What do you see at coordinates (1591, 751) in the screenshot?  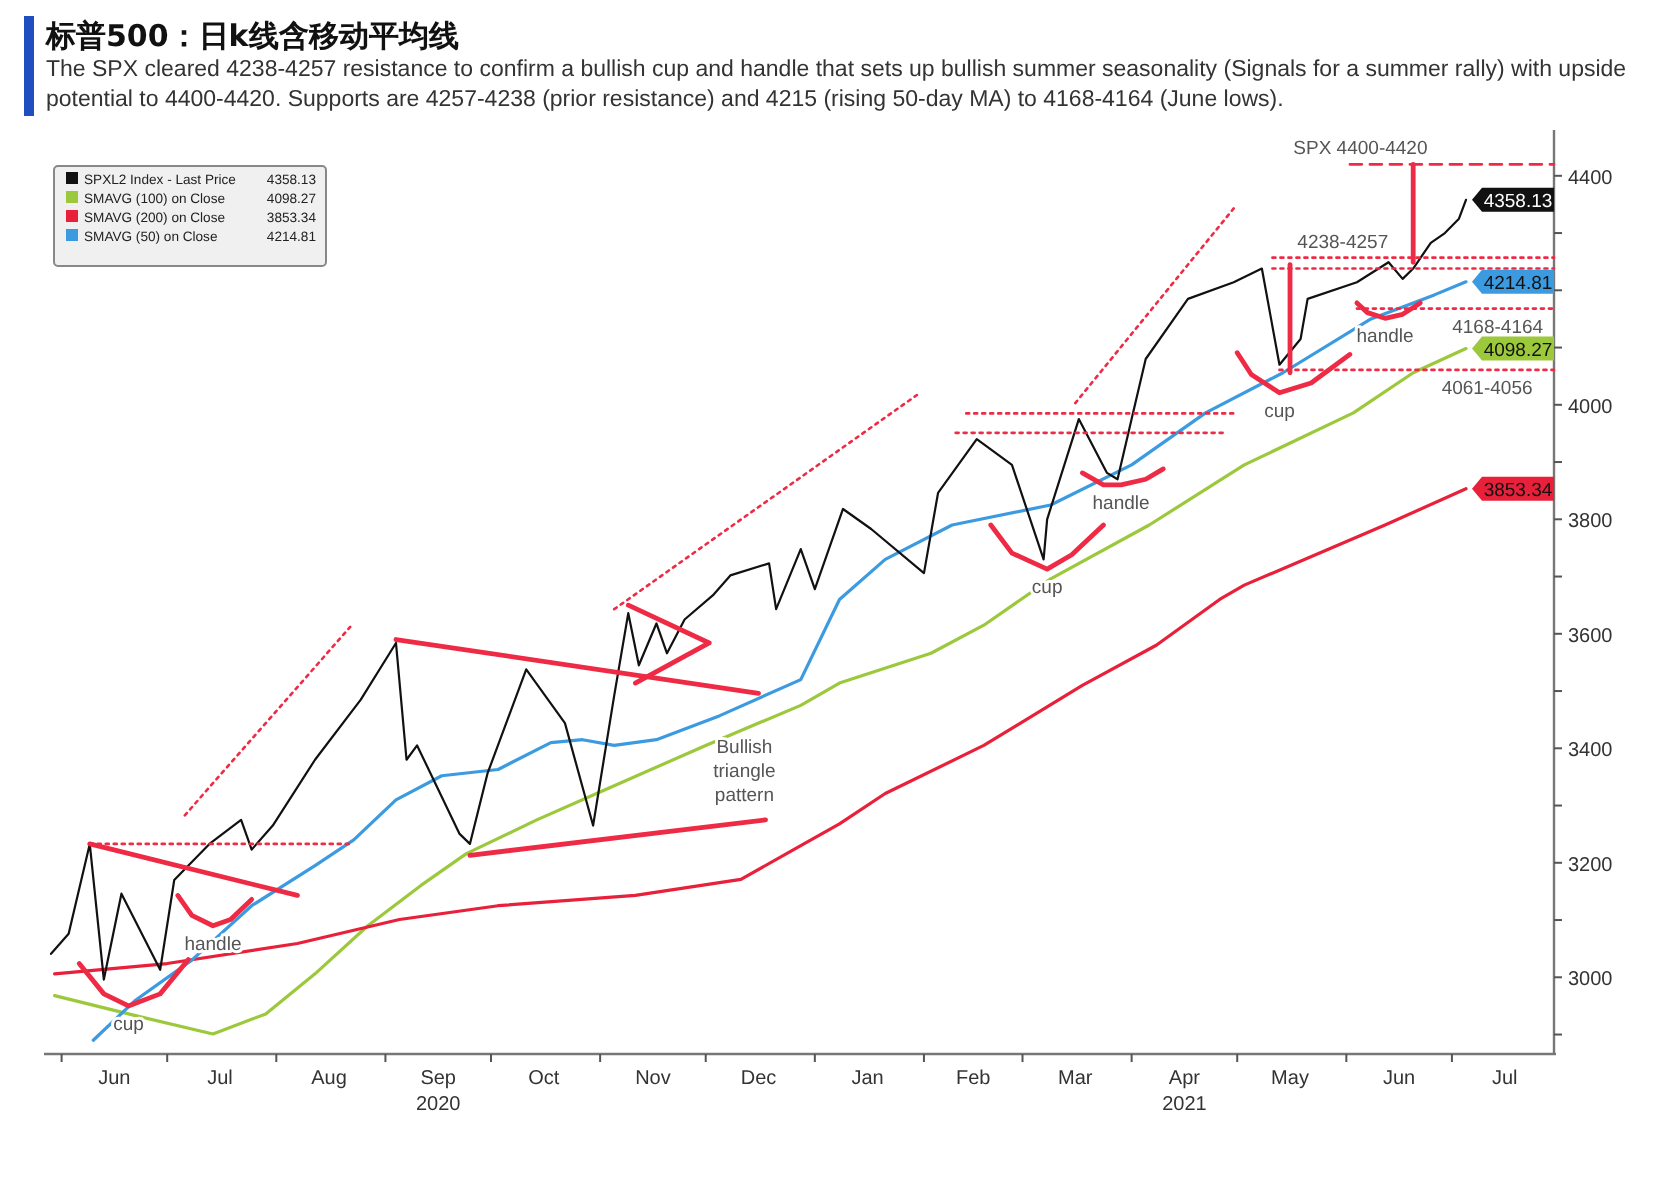 I see `y-tick-label: 3400` at bounding box center [1591, 751].